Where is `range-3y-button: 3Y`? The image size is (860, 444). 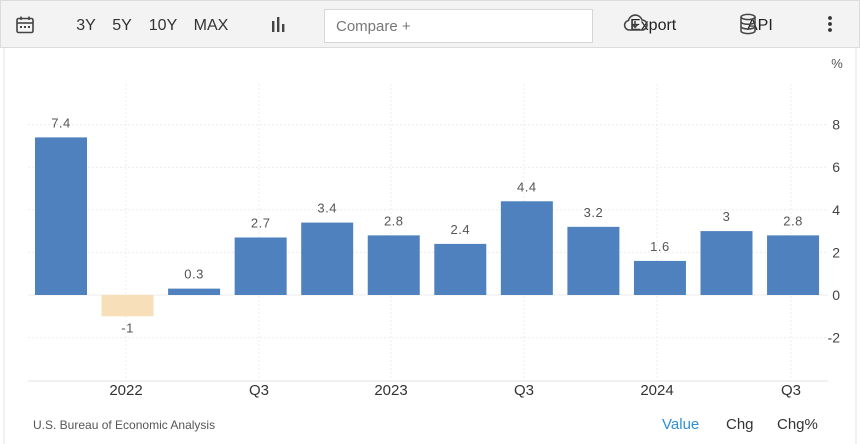
range-3y-button: 3Y is located at coordinates (86, 25).